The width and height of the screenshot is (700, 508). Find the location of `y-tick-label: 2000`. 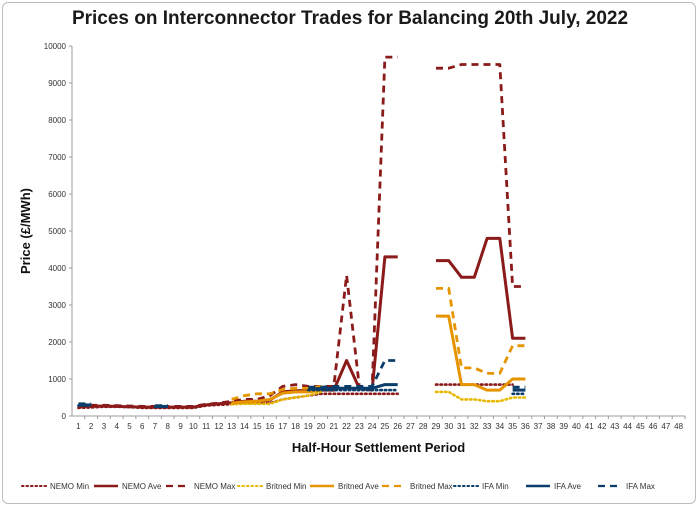

y-tick-label: 2000 is located at coordinates (57, 342).